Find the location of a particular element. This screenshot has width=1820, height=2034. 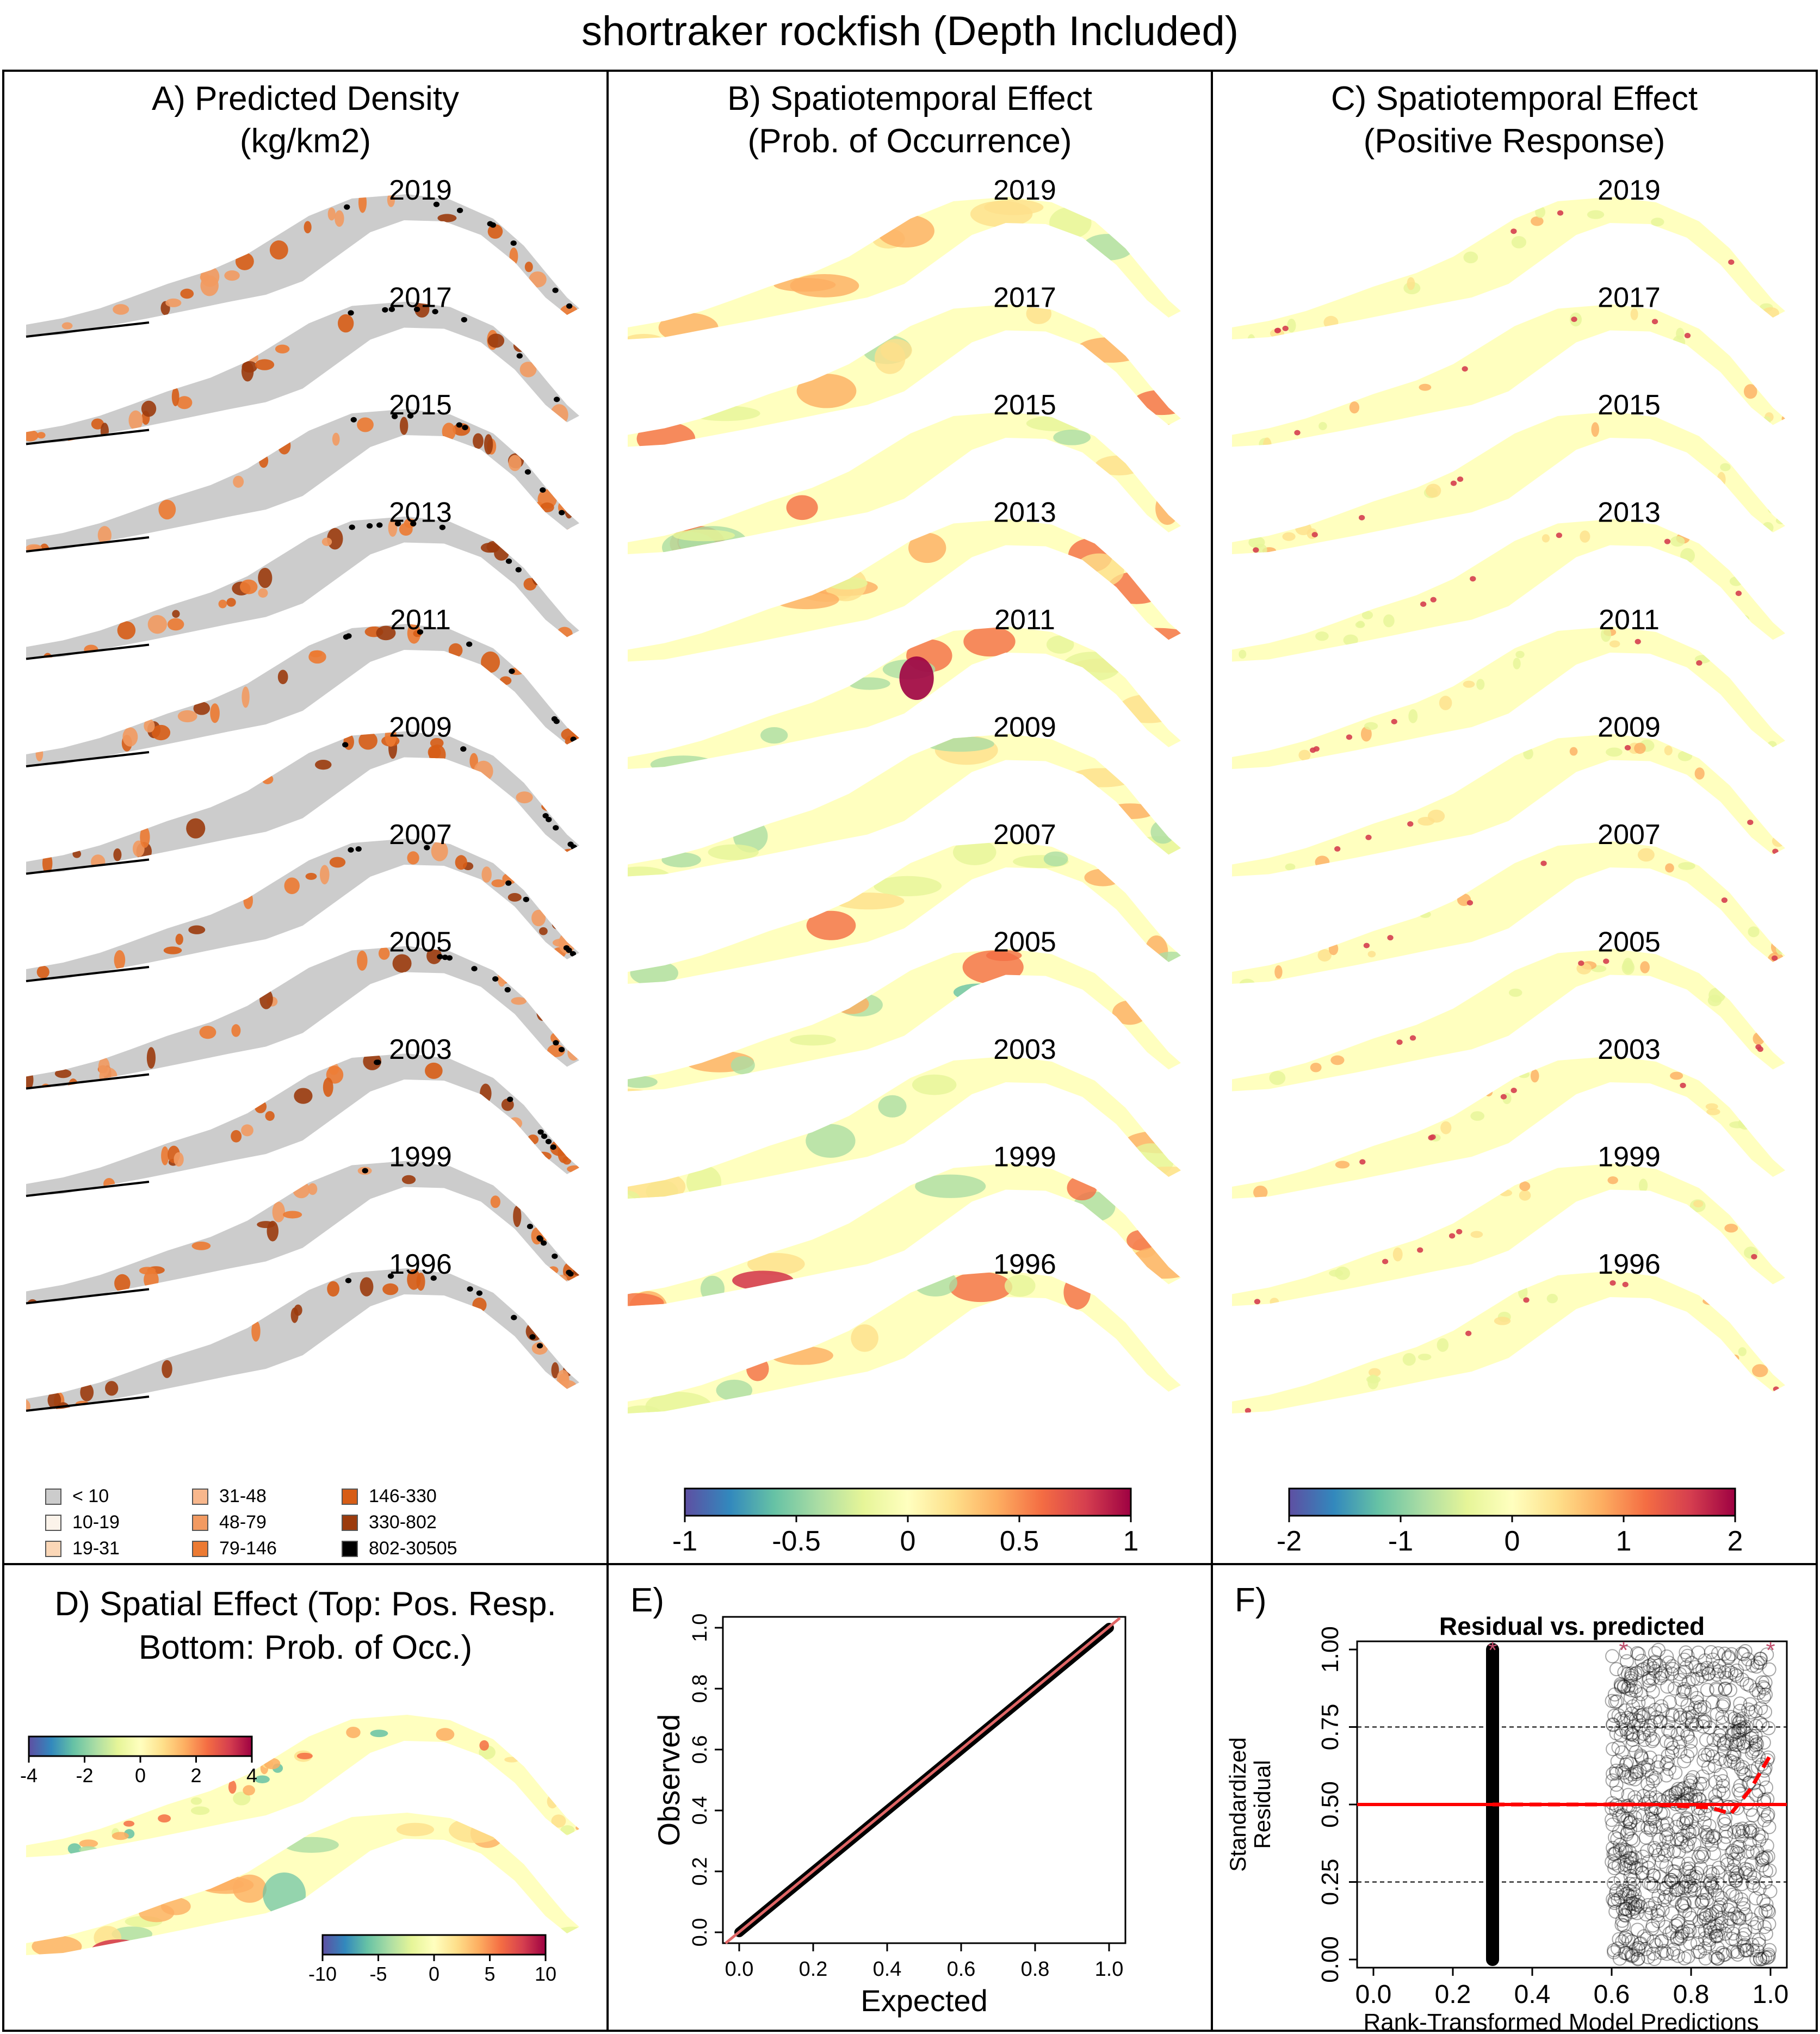

b-map-2007 is located at coordinates (904, 912).